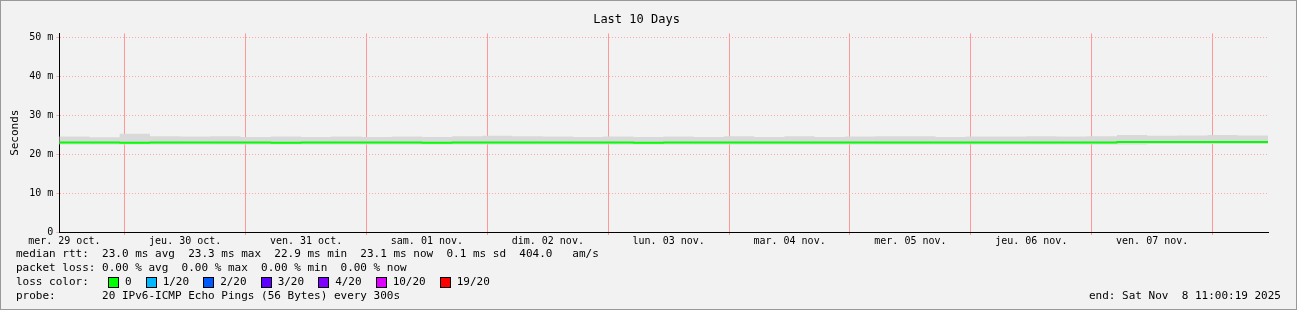  What do you see at coordinates (41, 75) in the screenshot?
I see `y-tick-label: 40 m` at bounding box center [41, 75].